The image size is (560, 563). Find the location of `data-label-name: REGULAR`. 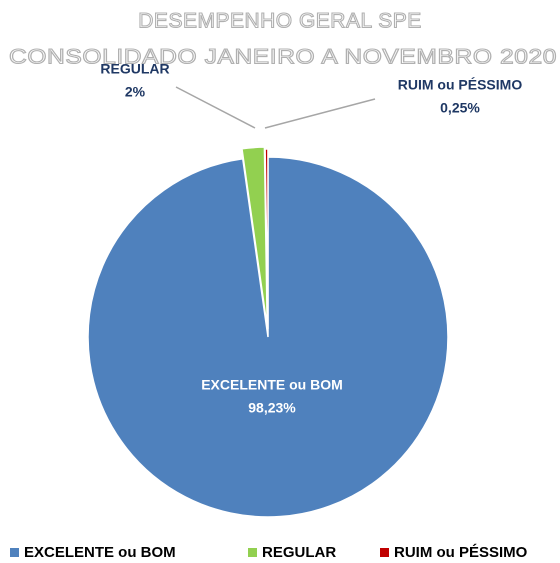

data-label-name: REGULAR is located at coordinates (134, 69).